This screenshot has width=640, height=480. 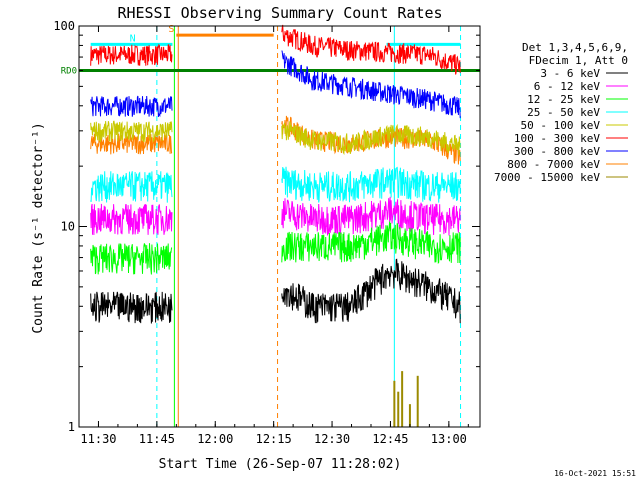 I want to click on legend-entry-label: 6 - 12 keV, so click(x=567, y=86).